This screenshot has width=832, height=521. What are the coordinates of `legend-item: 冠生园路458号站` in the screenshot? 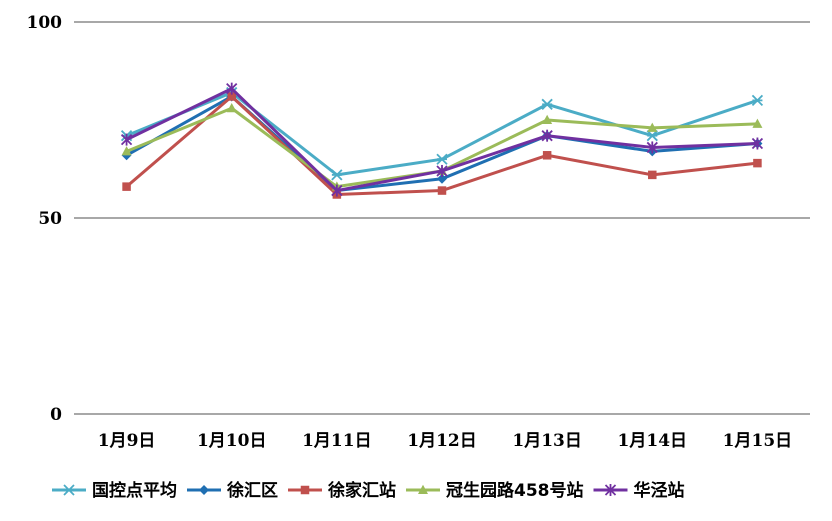 It's located at (495, 490).